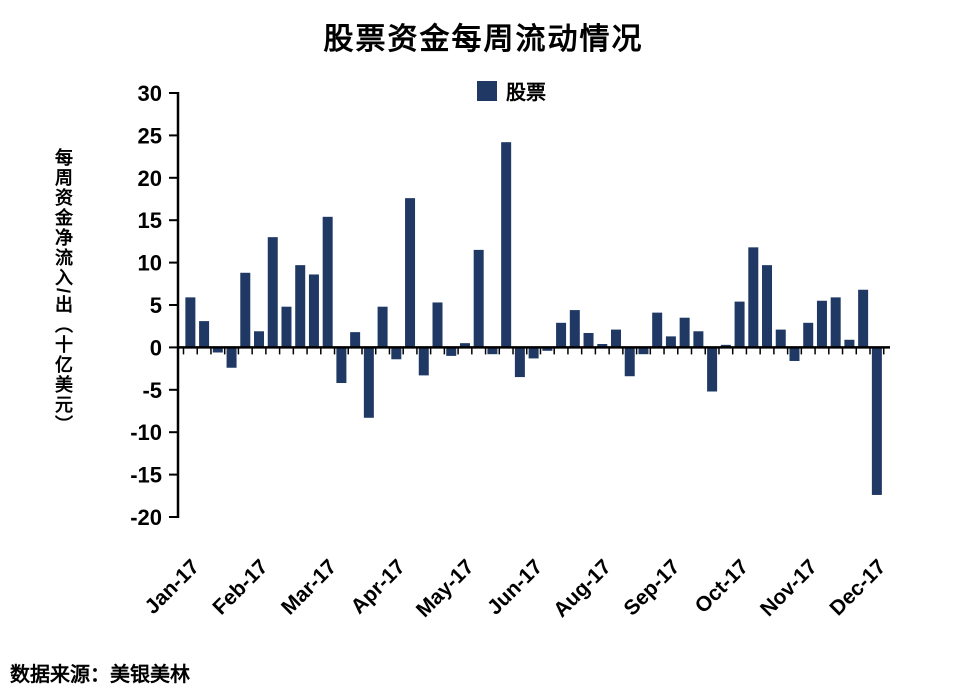 This screenshot has width=967, height=691. Describe the element at coordinates (378, 586) in the screenshot. I see `x-tick-label: Apr-17` at that location.